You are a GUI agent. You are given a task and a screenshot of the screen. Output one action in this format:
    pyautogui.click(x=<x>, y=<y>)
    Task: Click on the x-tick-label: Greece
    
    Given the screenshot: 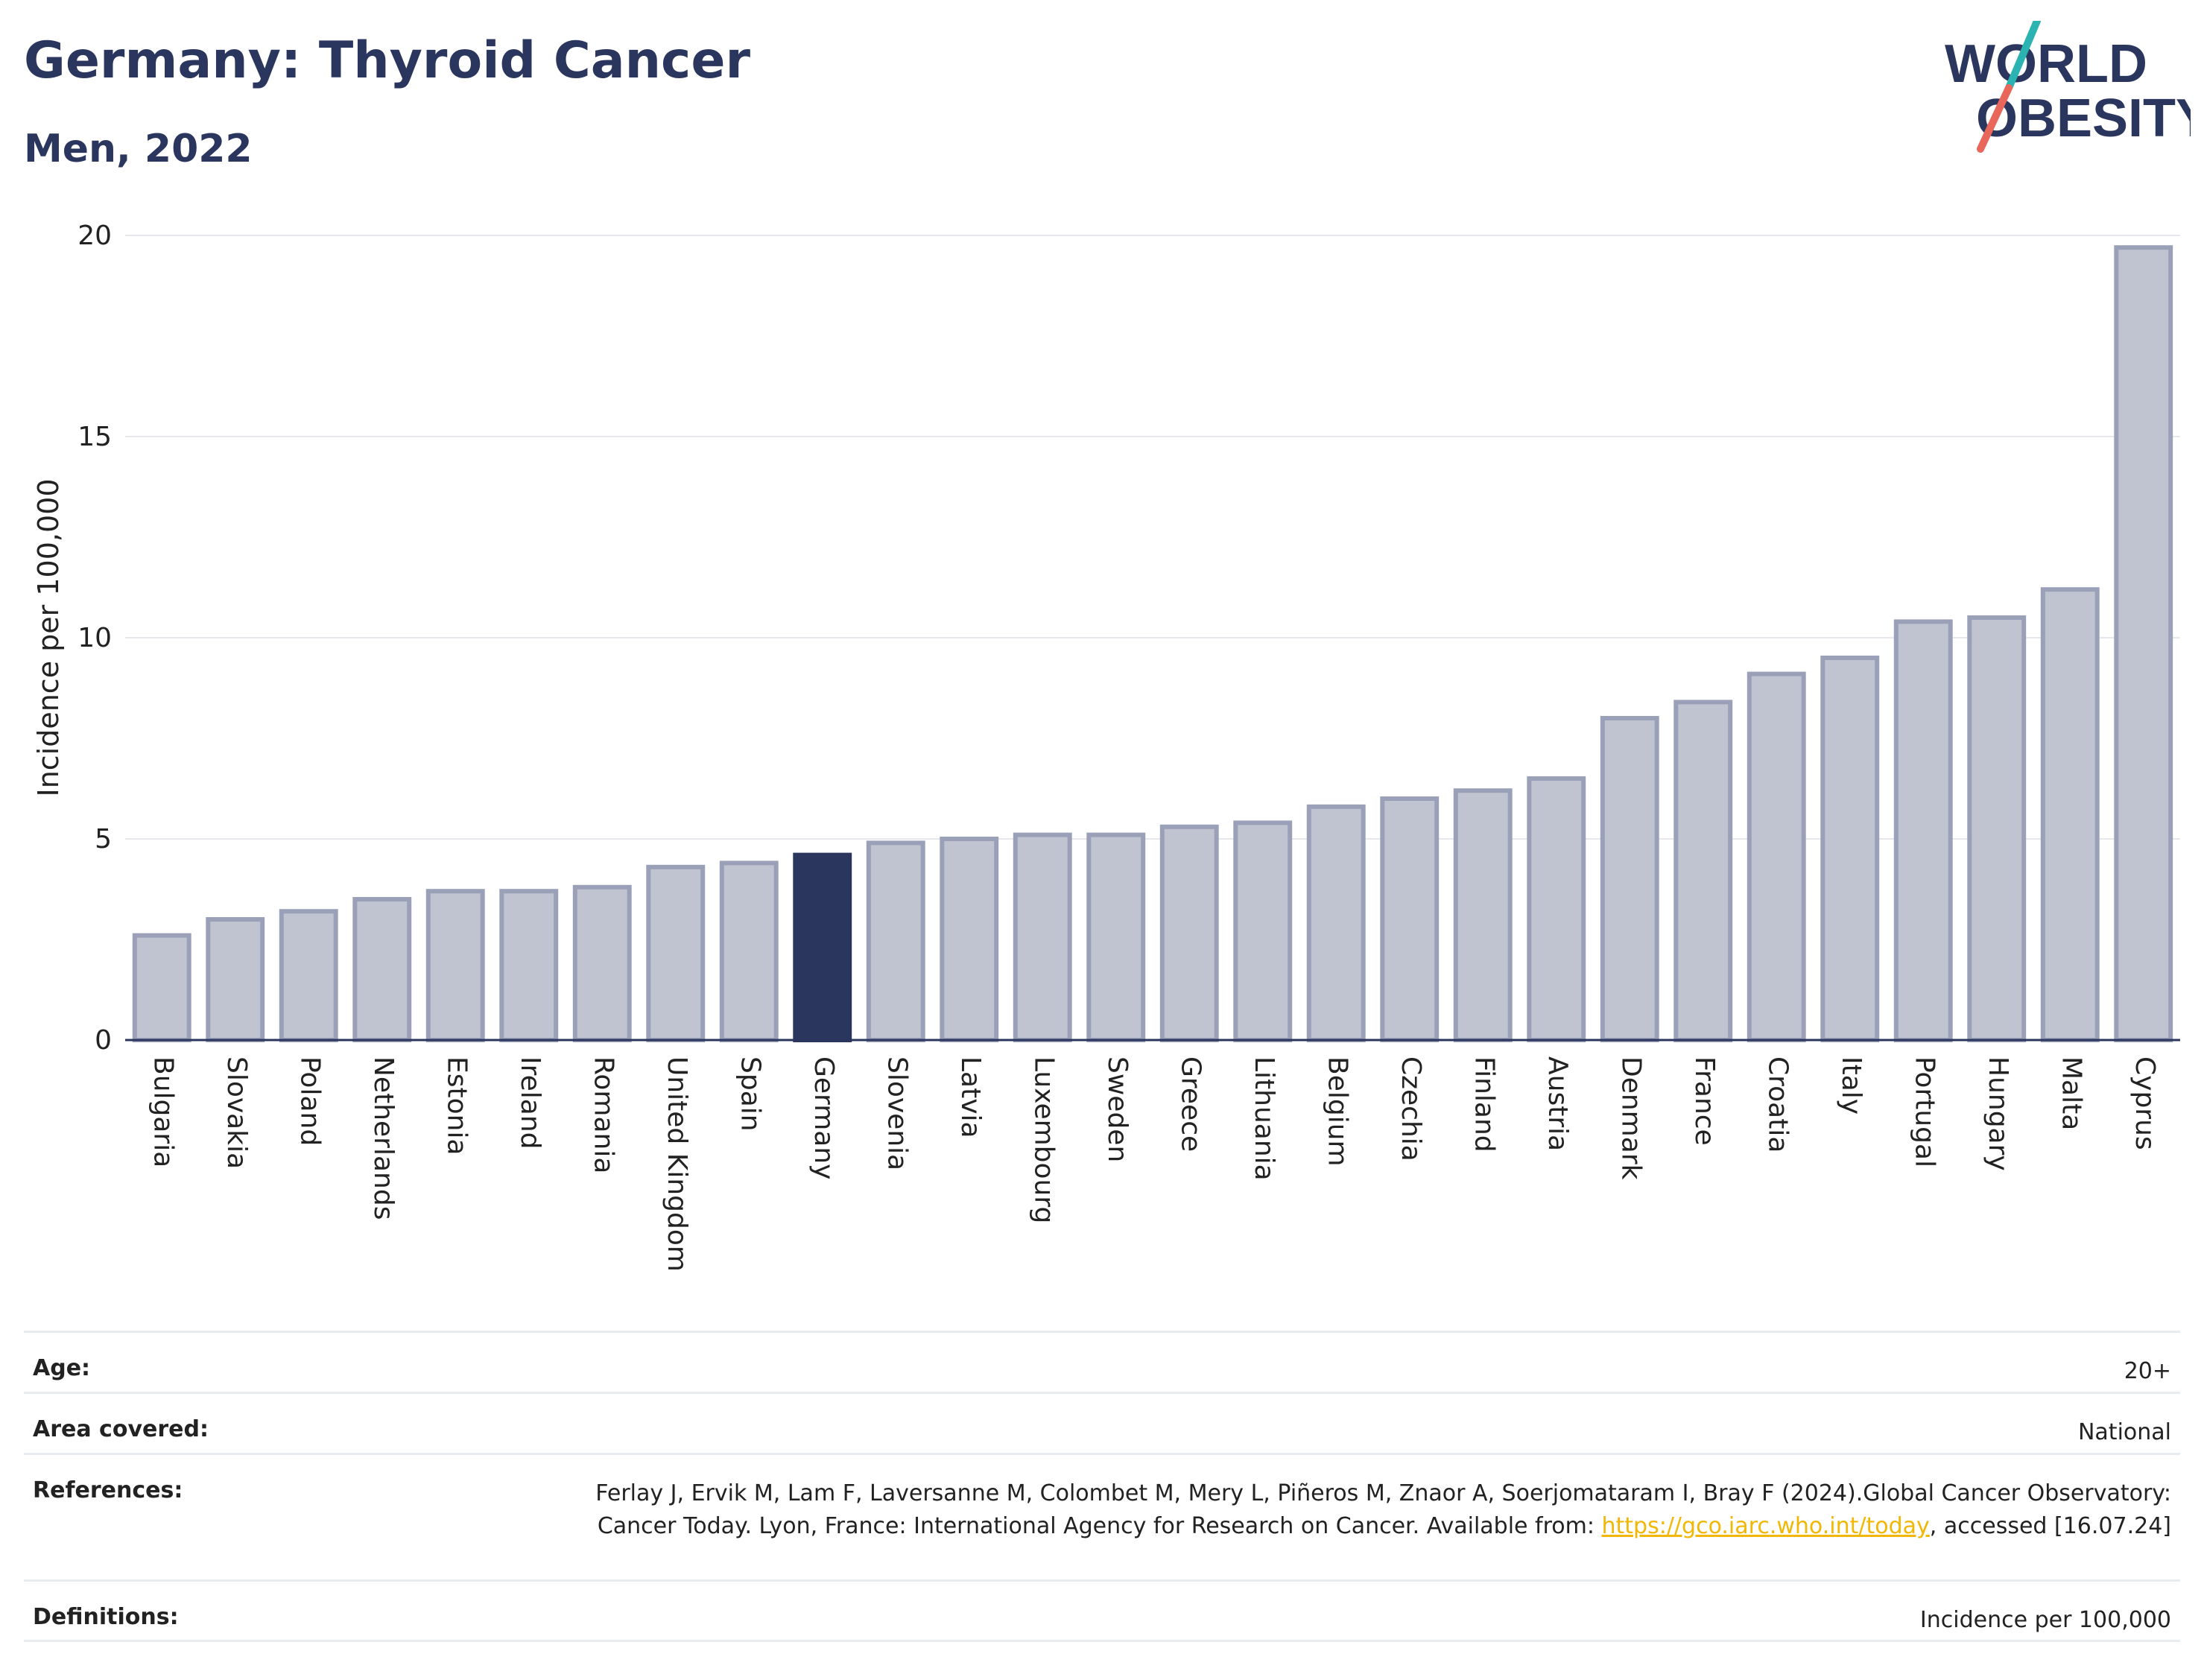 What is the action you would take?
    pyautogui.click(x=1190, y=1104)
    